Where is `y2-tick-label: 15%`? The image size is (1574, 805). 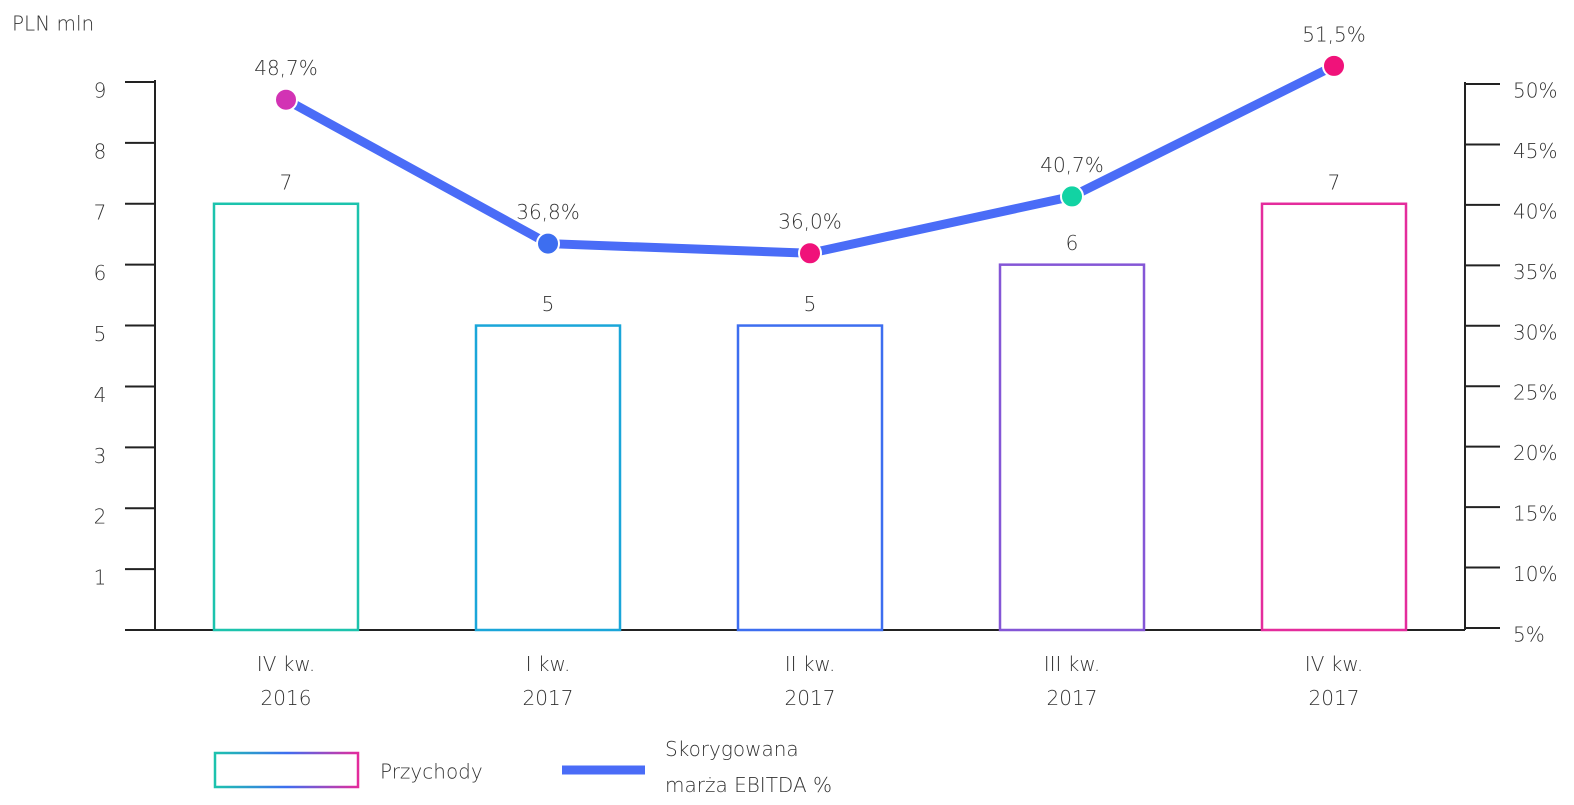
y2-tick-label: 15% is located at coordinates (1535, 514).